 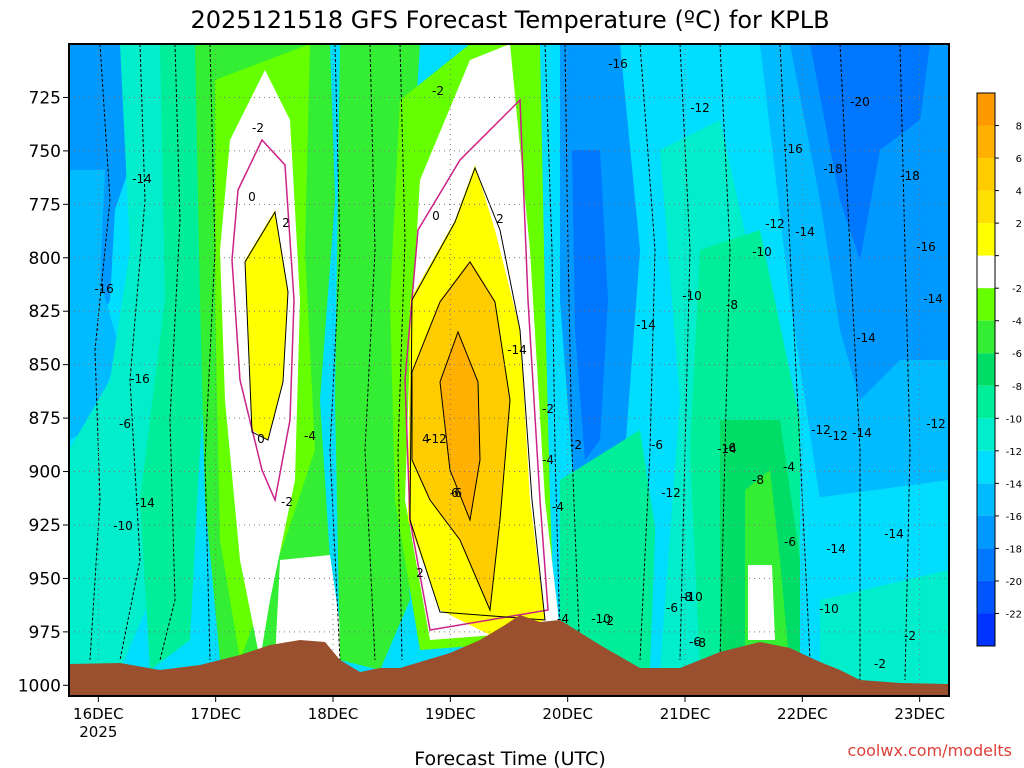 I want to click on contour-0-left, so click(x=263, y=320).